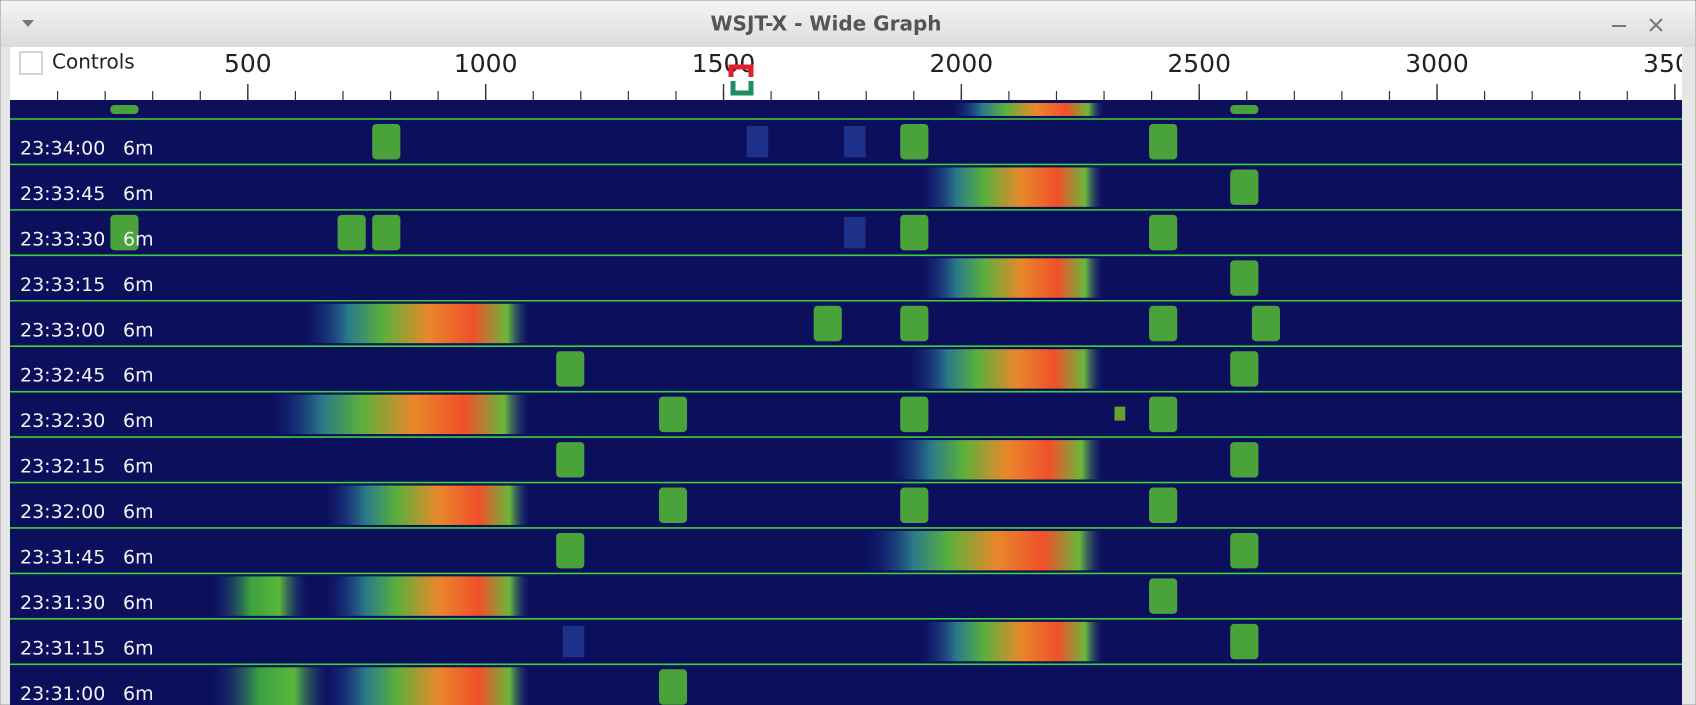 The height and width of the screenshot is (705, 1696). I want to click on row-time: 23:33:15, so click(62, 285).